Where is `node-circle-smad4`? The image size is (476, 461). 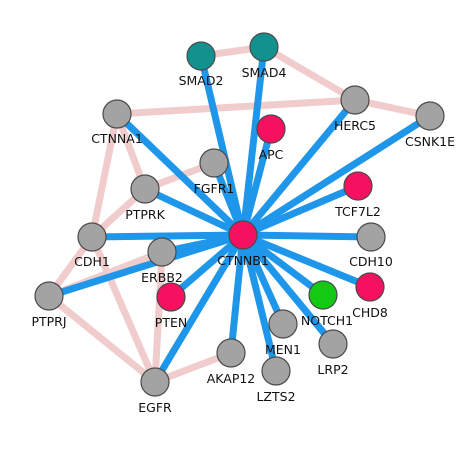 node-circle-smad4 is located at coordinates (264, 47).